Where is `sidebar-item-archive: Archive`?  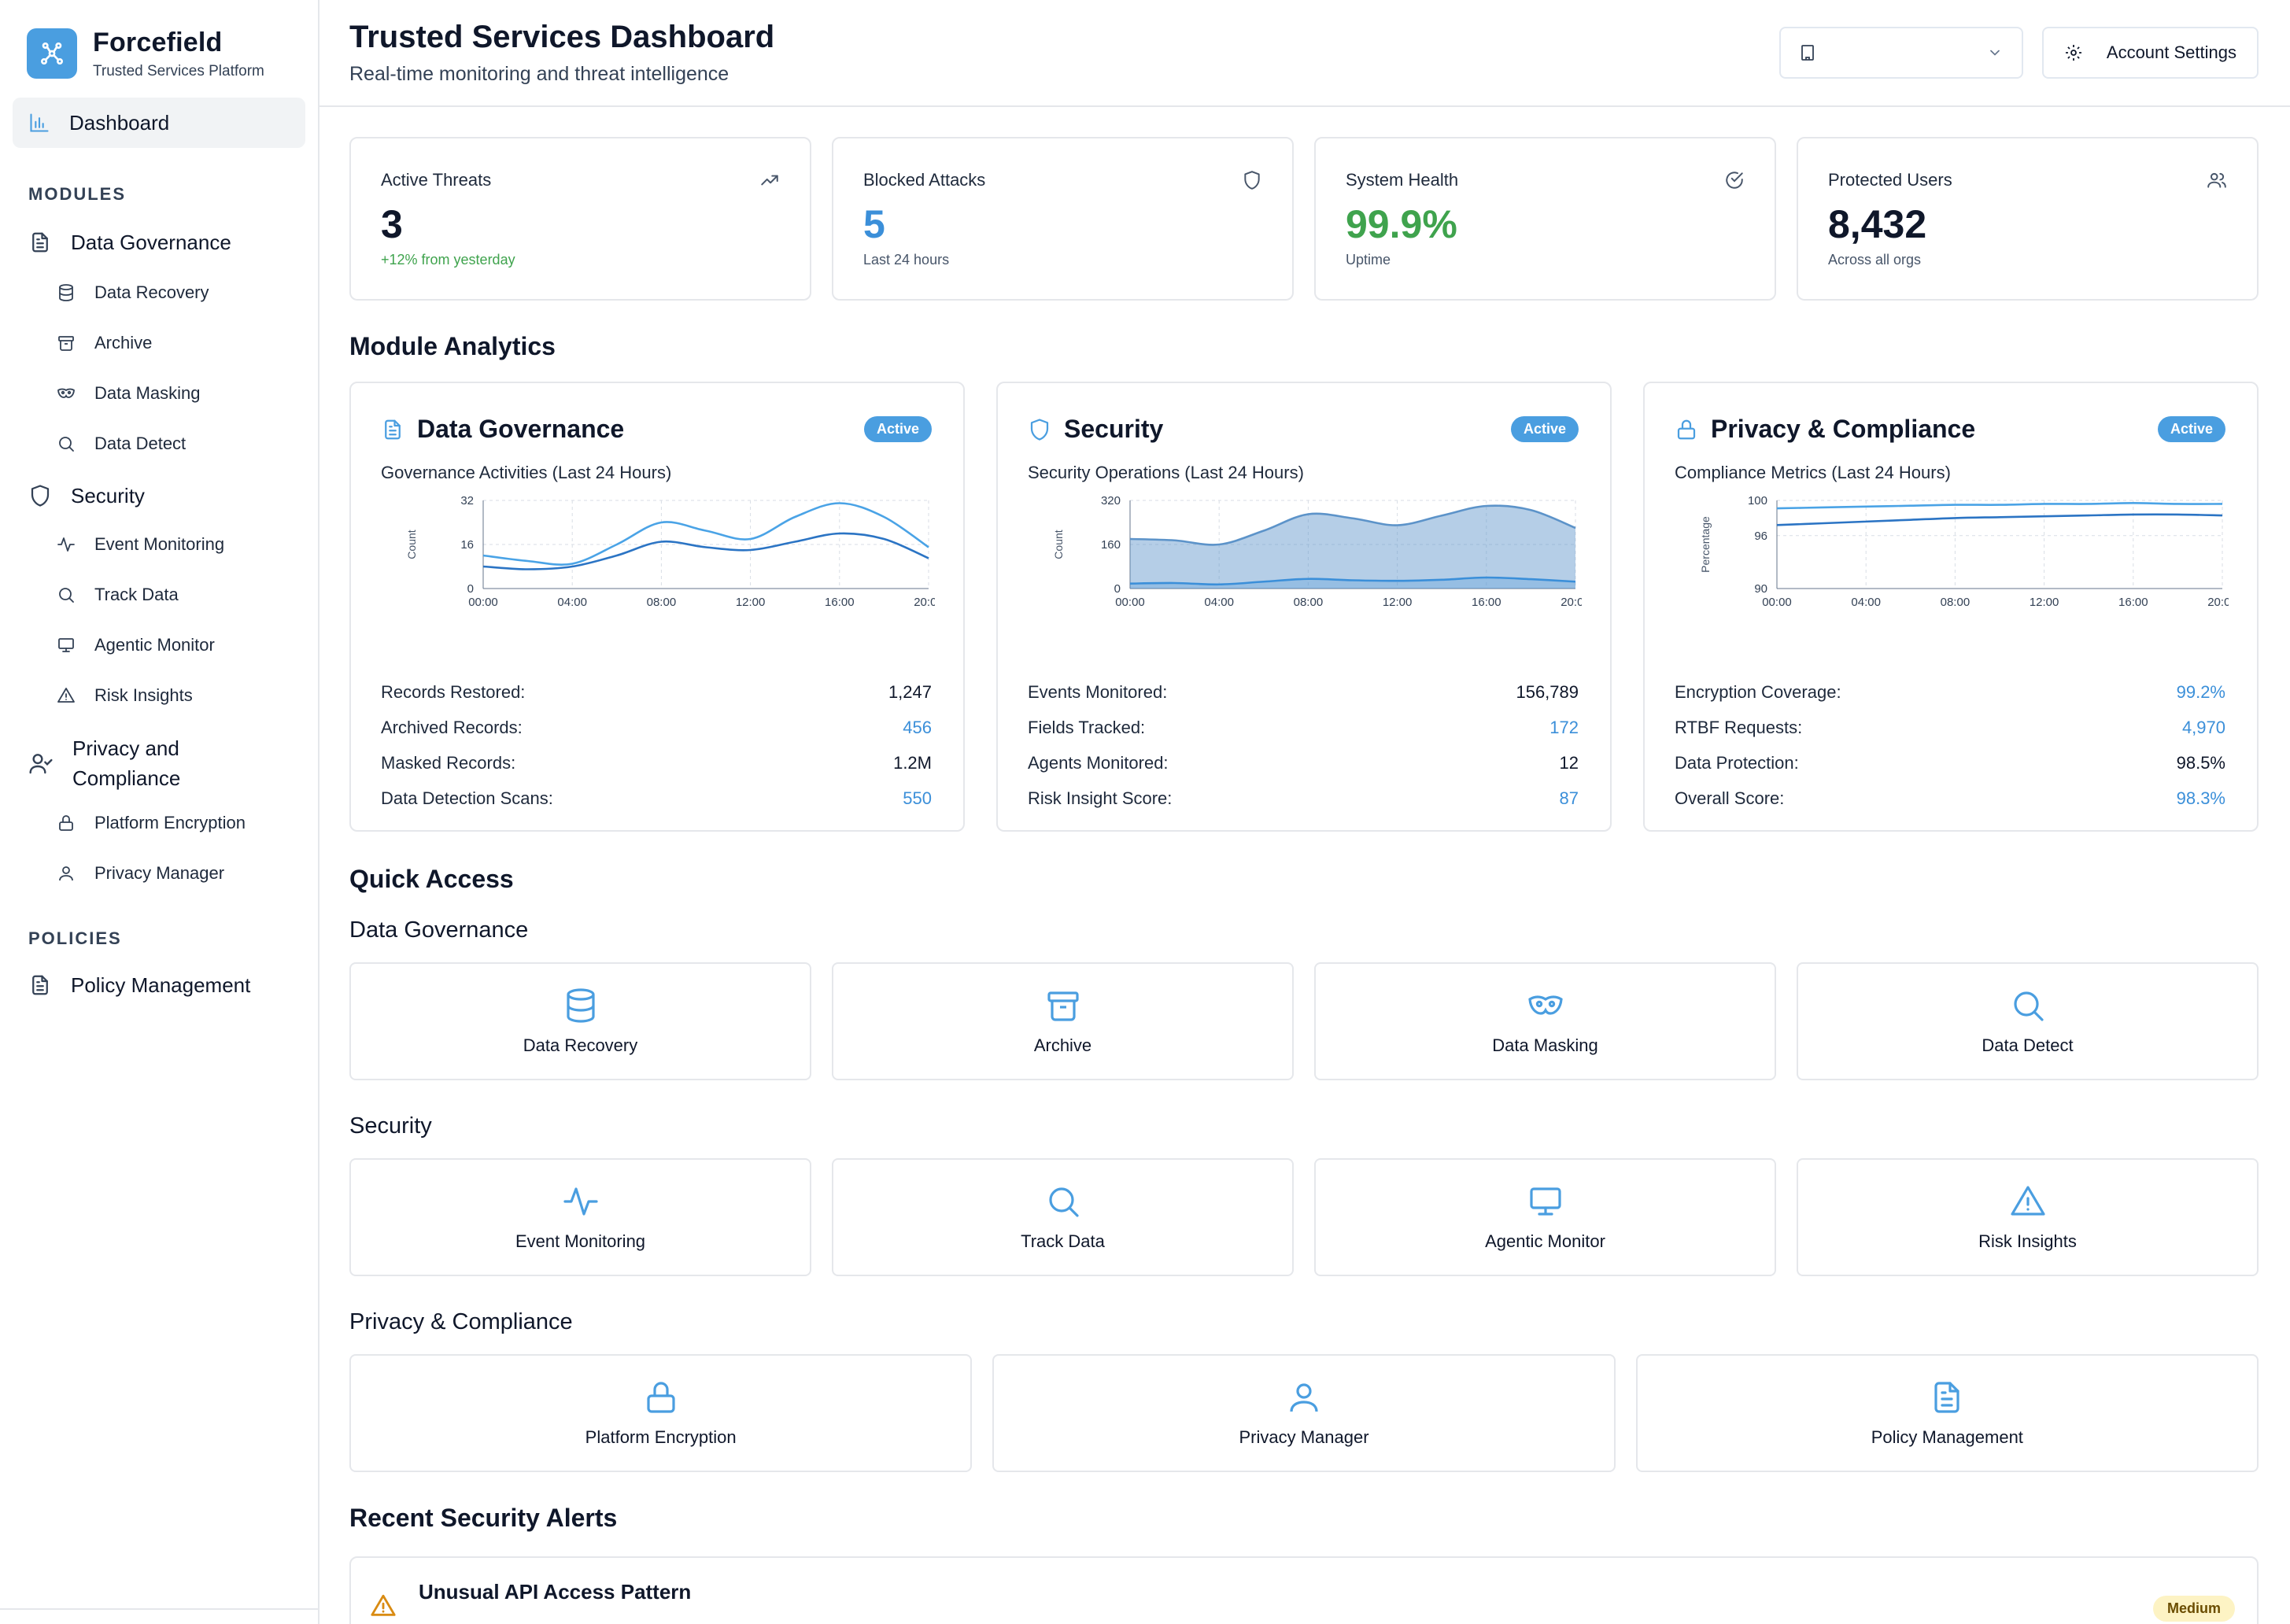 sidebar-item-archive: Archive is located at coordinates (159, 343).